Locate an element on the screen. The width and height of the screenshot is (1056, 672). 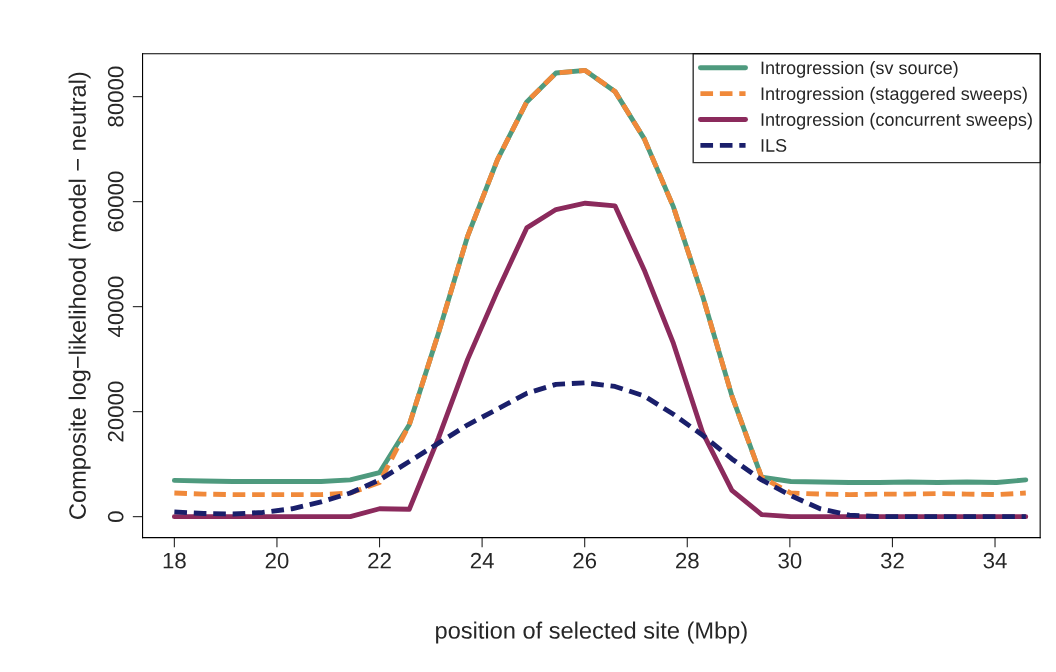
y-tick-label: 40000 is located at coordinates (115, 307).